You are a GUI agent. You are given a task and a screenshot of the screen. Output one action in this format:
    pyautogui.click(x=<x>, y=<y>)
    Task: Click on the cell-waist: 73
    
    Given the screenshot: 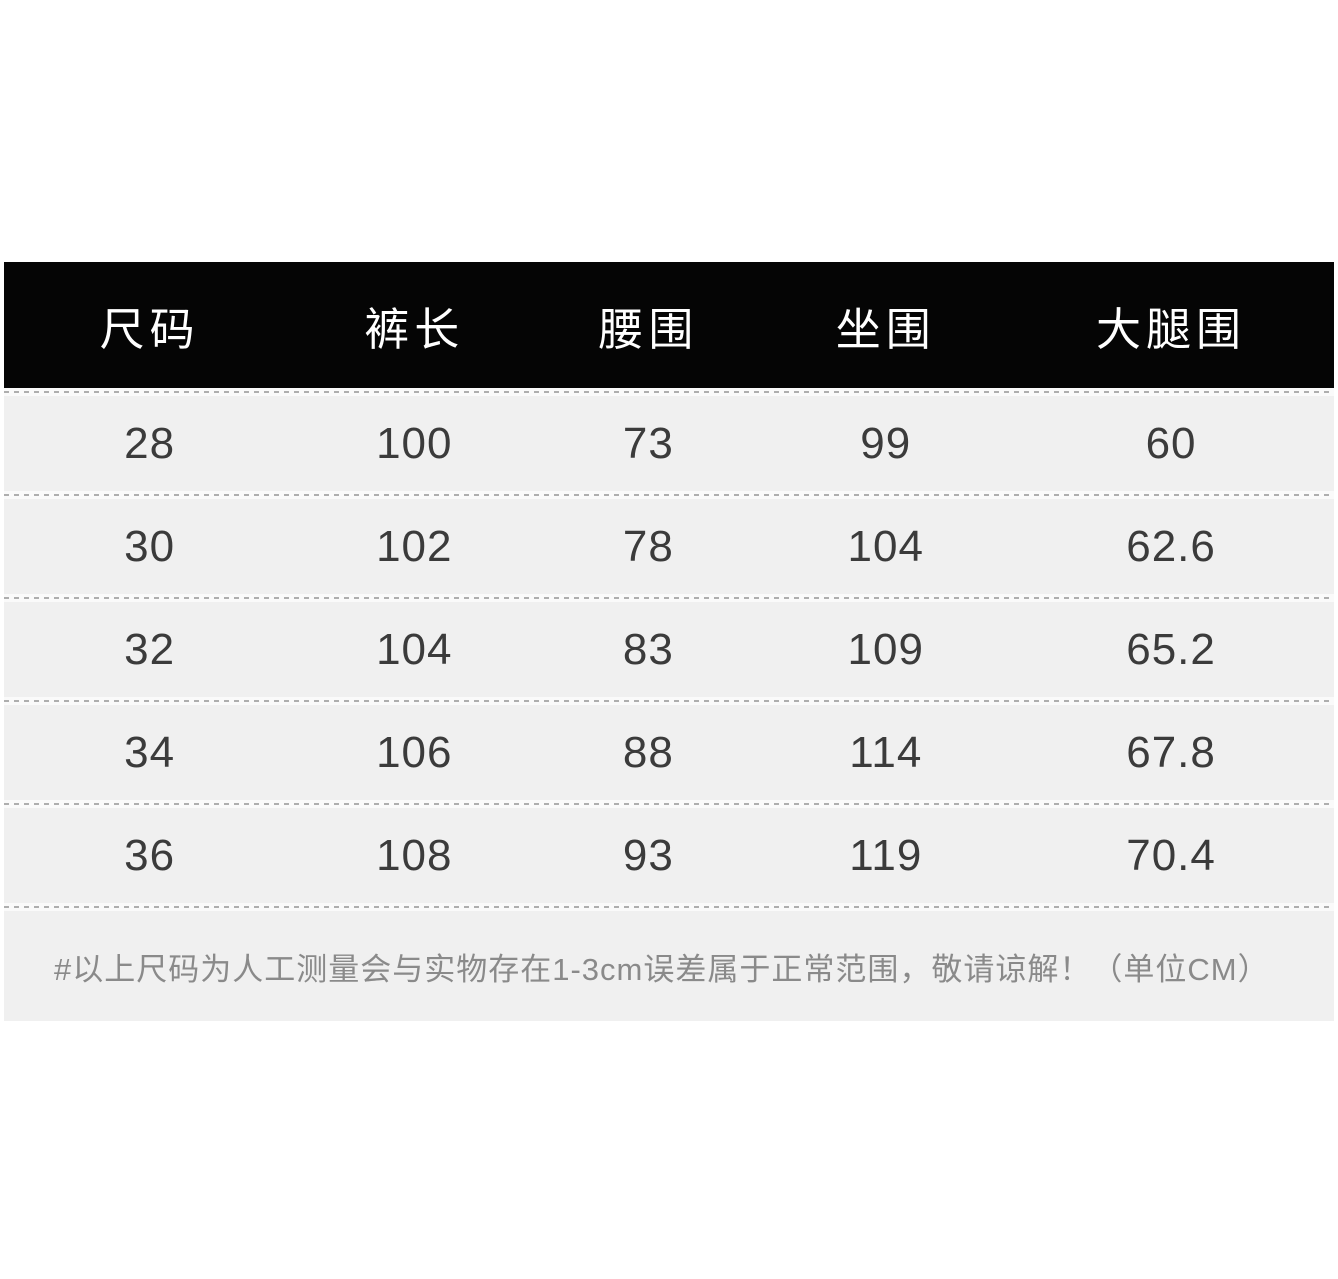 What is the action you would take?
    pyautogui.click(x=648, y=443)
    